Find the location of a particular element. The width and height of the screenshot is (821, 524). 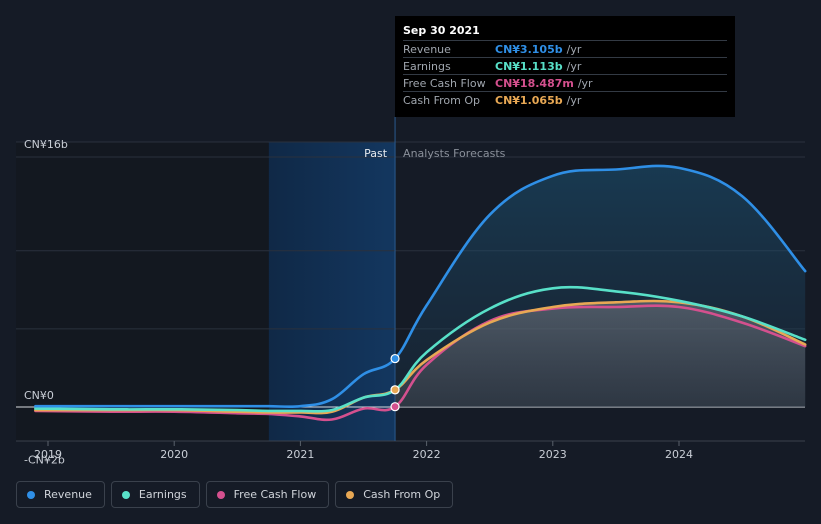

tooltip-row-cash-from-op: Cash From Op CN¥1.065b /yr is located at coordinates (565, 99).